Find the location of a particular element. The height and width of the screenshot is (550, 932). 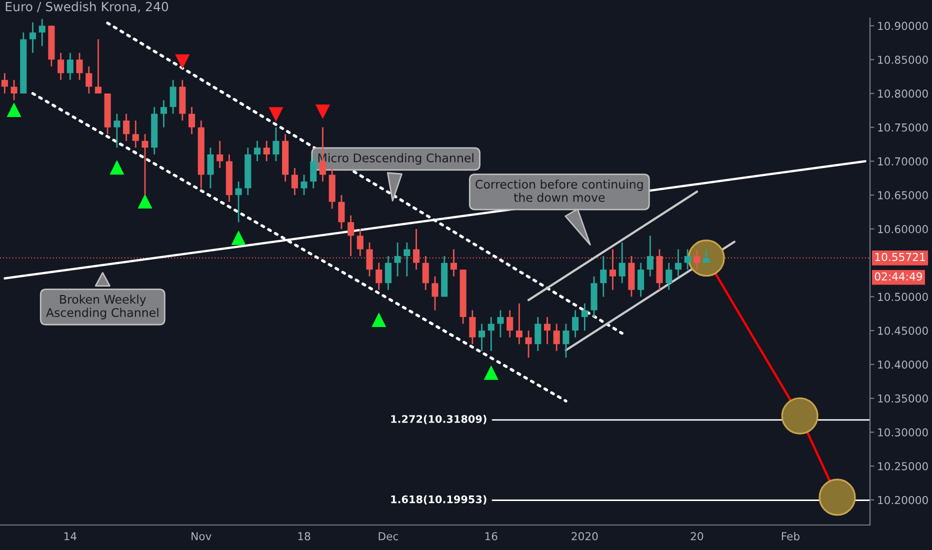

annotation: Correction before continuing the down move is located at coordinates (559, 191).